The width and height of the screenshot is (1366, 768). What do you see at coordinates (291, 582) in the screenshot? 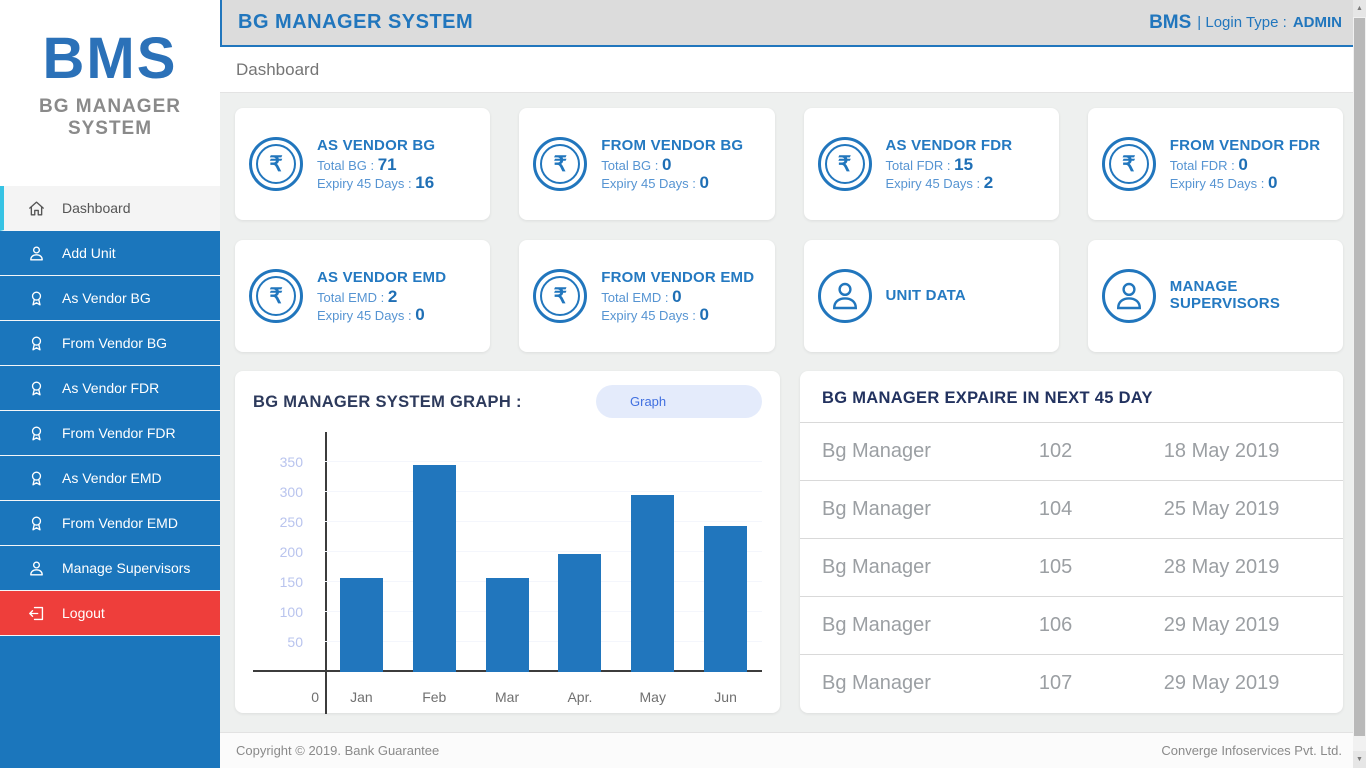
I see `chart-ytick-label: 150` at bounding box center [291, 582].